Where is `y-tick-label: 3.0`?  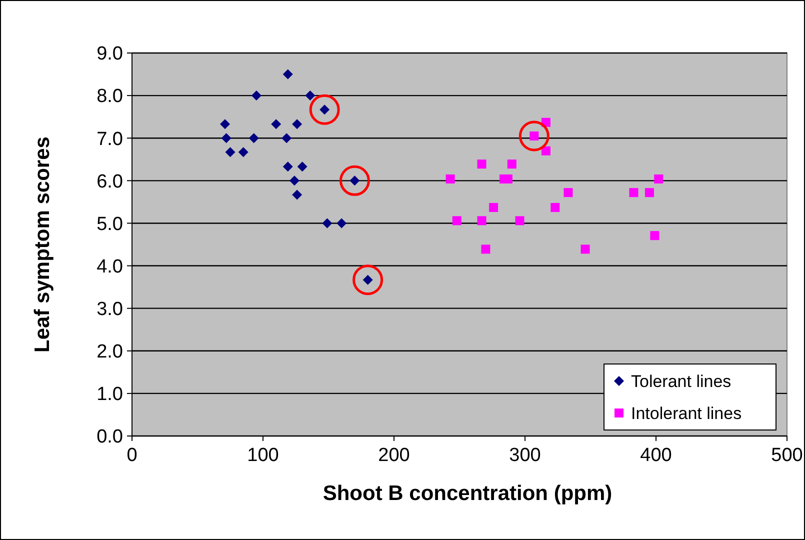
y-tick-label: 3.0 is located at coordinates (109, 309).